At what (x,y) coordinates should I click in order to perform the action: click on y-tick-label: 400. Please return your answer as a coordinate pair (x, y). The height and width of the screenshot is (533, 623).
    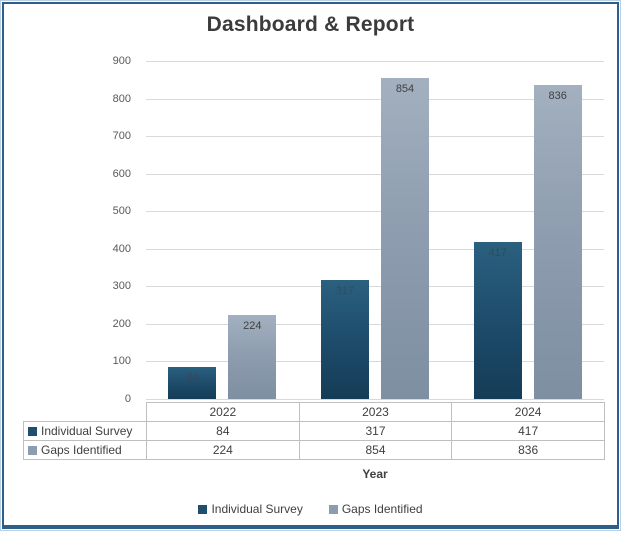
    Looking at the image, I should click on (121, 248).